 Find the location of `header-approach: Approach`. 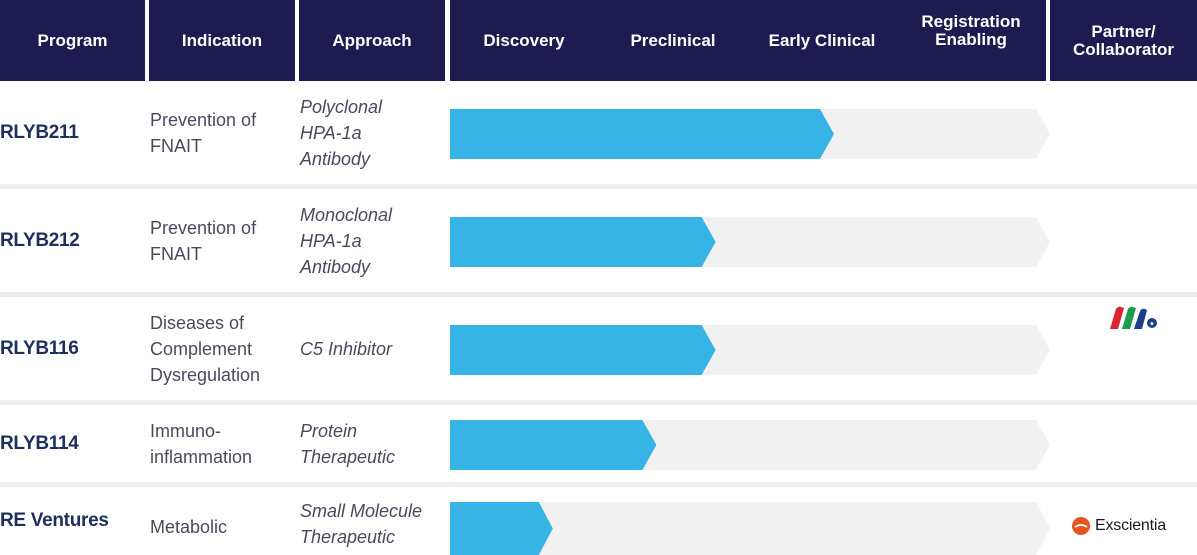

header-approach: Approach is located at coordinates (372, 40).